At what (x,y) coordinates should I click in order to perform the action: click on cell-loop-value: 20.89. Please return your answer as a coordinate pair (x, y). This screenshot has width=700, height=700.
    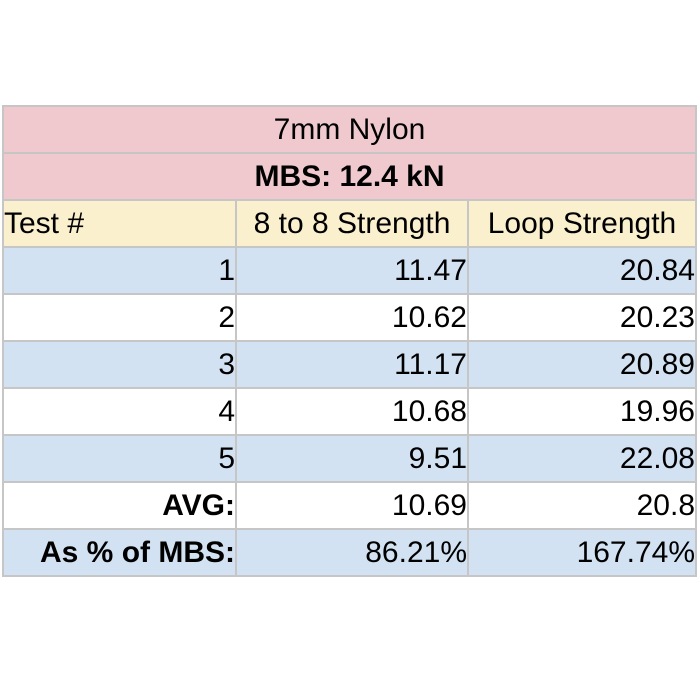
    Looking at the image, I should click on (582, 364).